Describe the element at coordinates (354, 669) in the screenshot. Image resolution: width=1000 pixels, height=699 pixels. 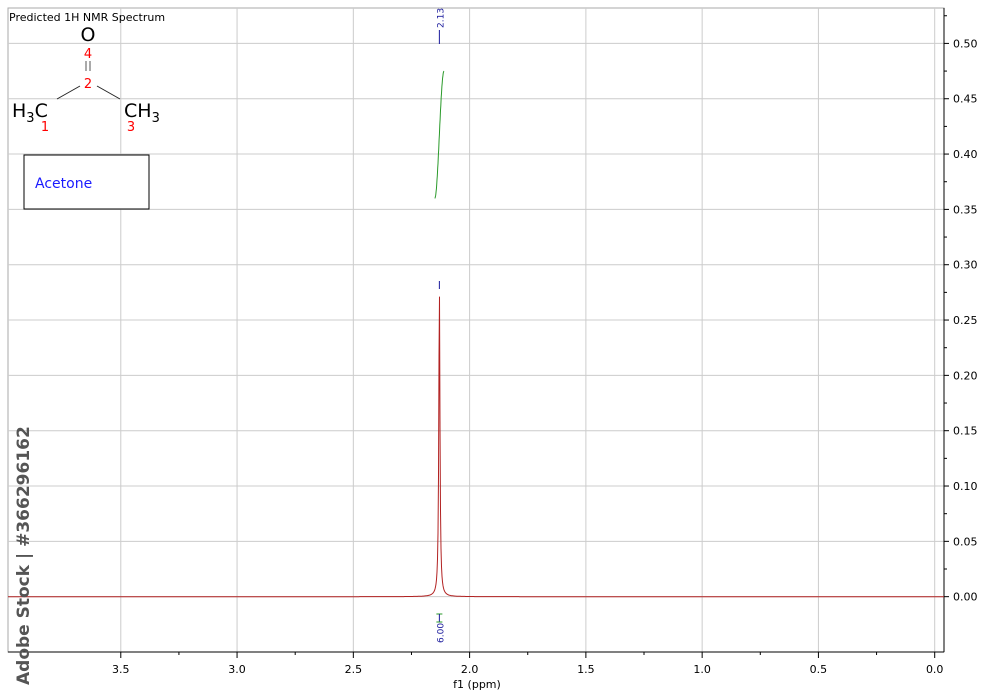
I see `x-tick-label: 2.5` at that location.